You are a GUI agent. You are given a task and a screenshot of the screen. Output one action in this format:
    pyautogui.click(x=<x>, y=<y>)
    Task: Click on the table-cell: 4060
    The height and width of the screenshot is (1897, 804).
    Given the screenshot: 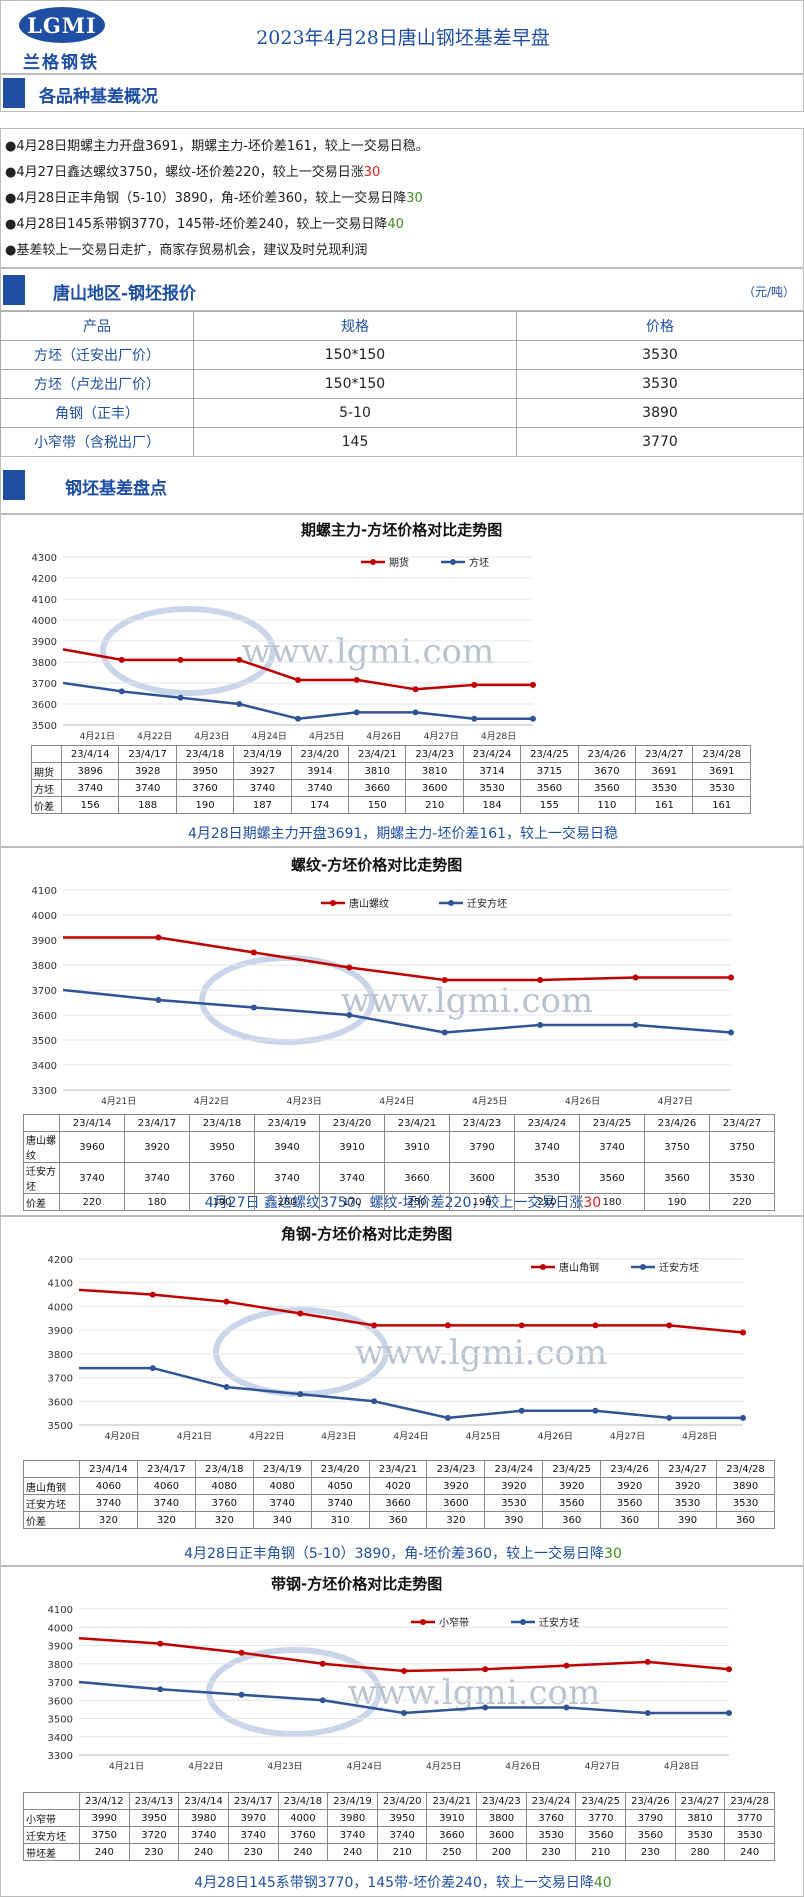 What is the action you would take?
    pyautogui.click(x=108, y=1486)
    